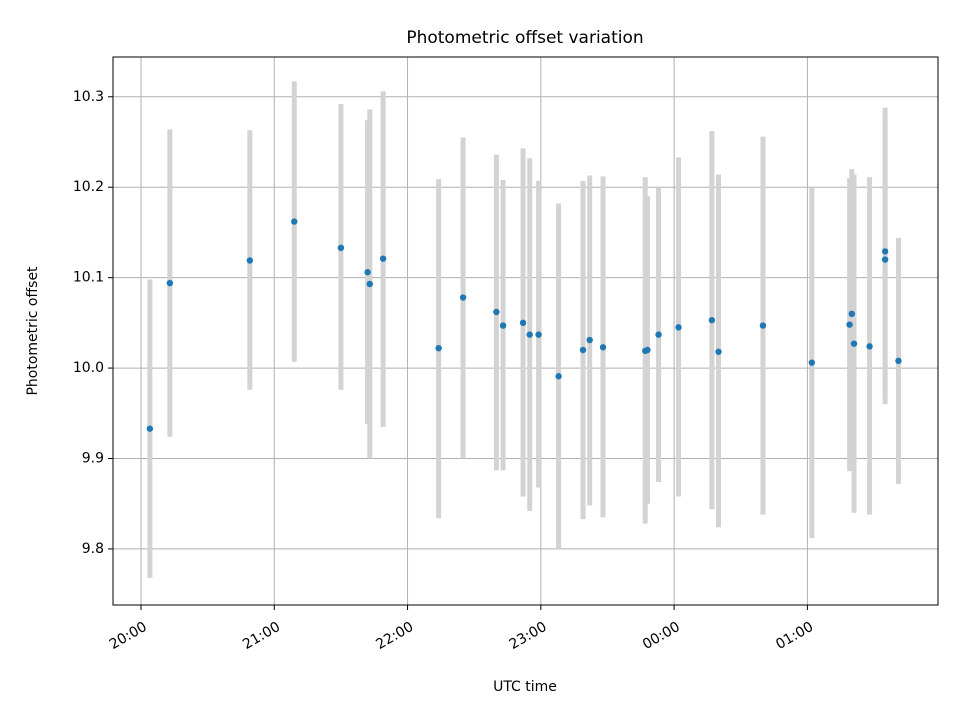  What do you see at coordinates (93, 323) in the screenshot?
I see `y-axis-ticks: 9.8 9.9 10.0 10.1 10.2 10.3` at bounding box center [93, 323].